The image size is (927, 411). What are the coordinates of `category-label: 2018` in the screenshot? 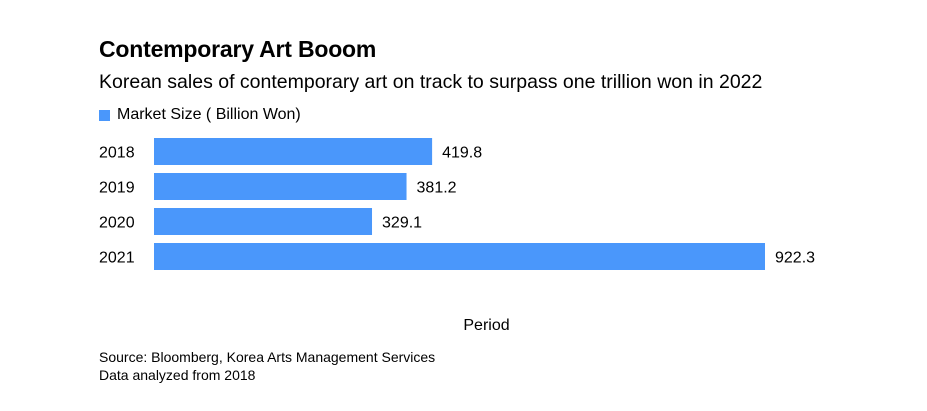 It's located at (117, 153).